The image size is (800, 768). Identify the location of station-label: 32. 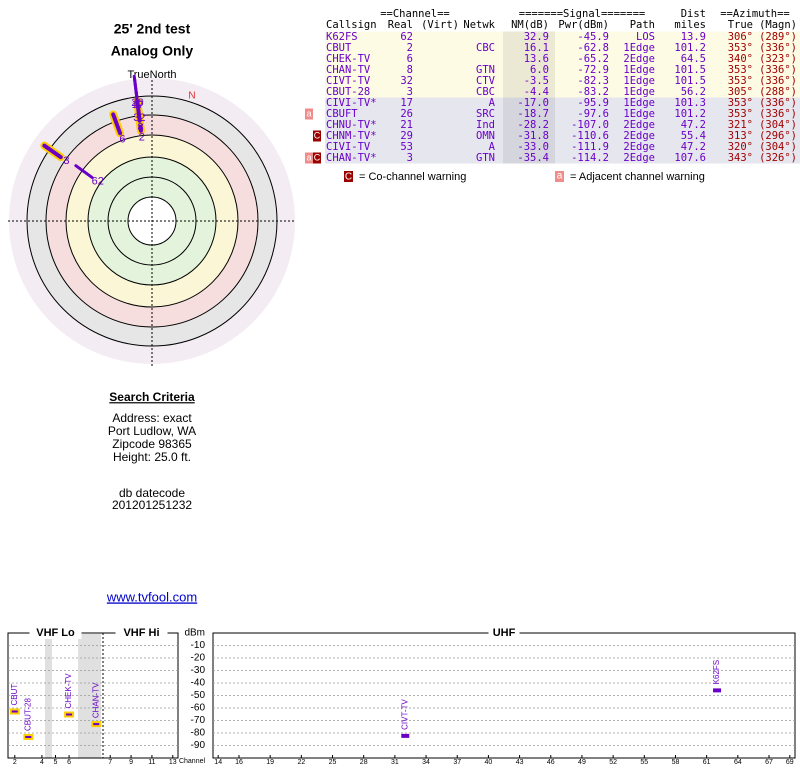
(139, 118).